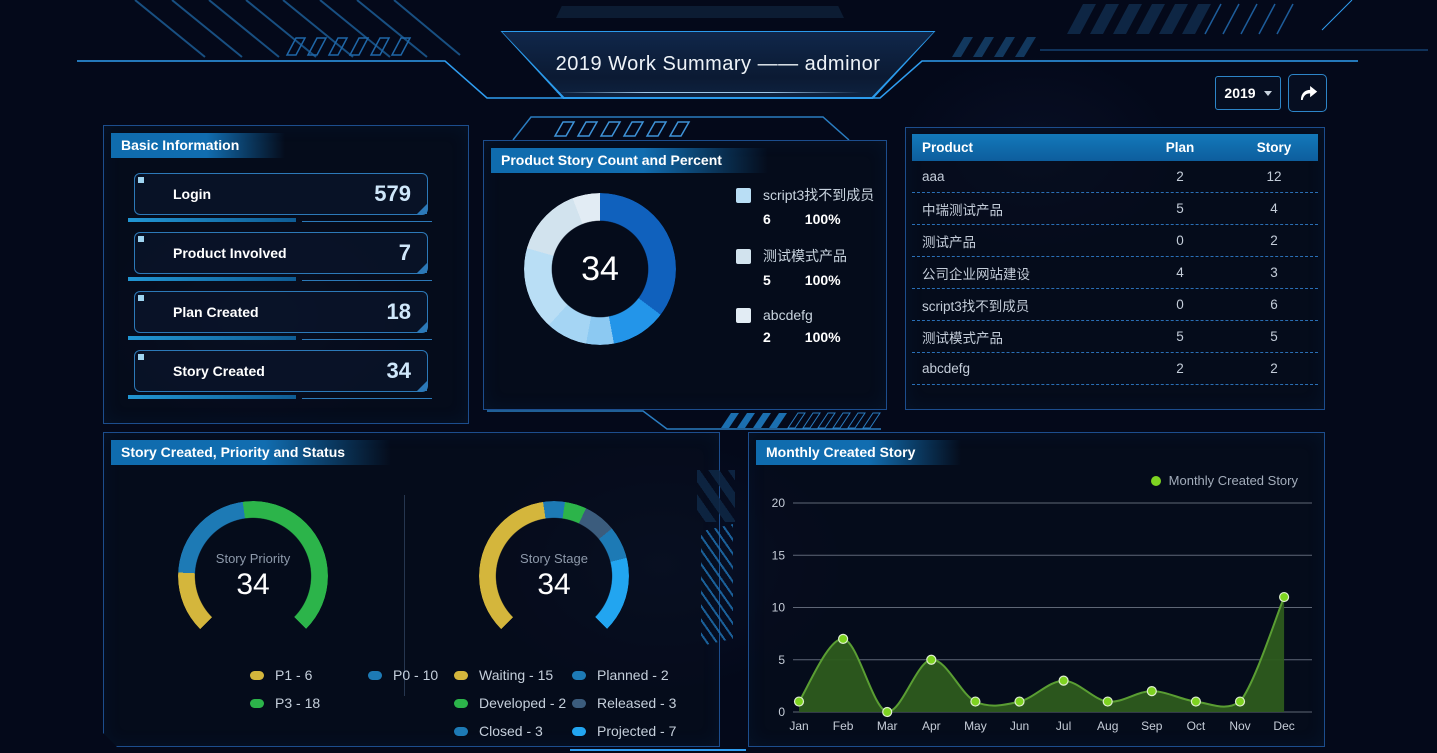 Image resolution: width=1437 pixels, height=753 pixels. I want to click on y-axis-tick-label: 10, so click(779, 608).